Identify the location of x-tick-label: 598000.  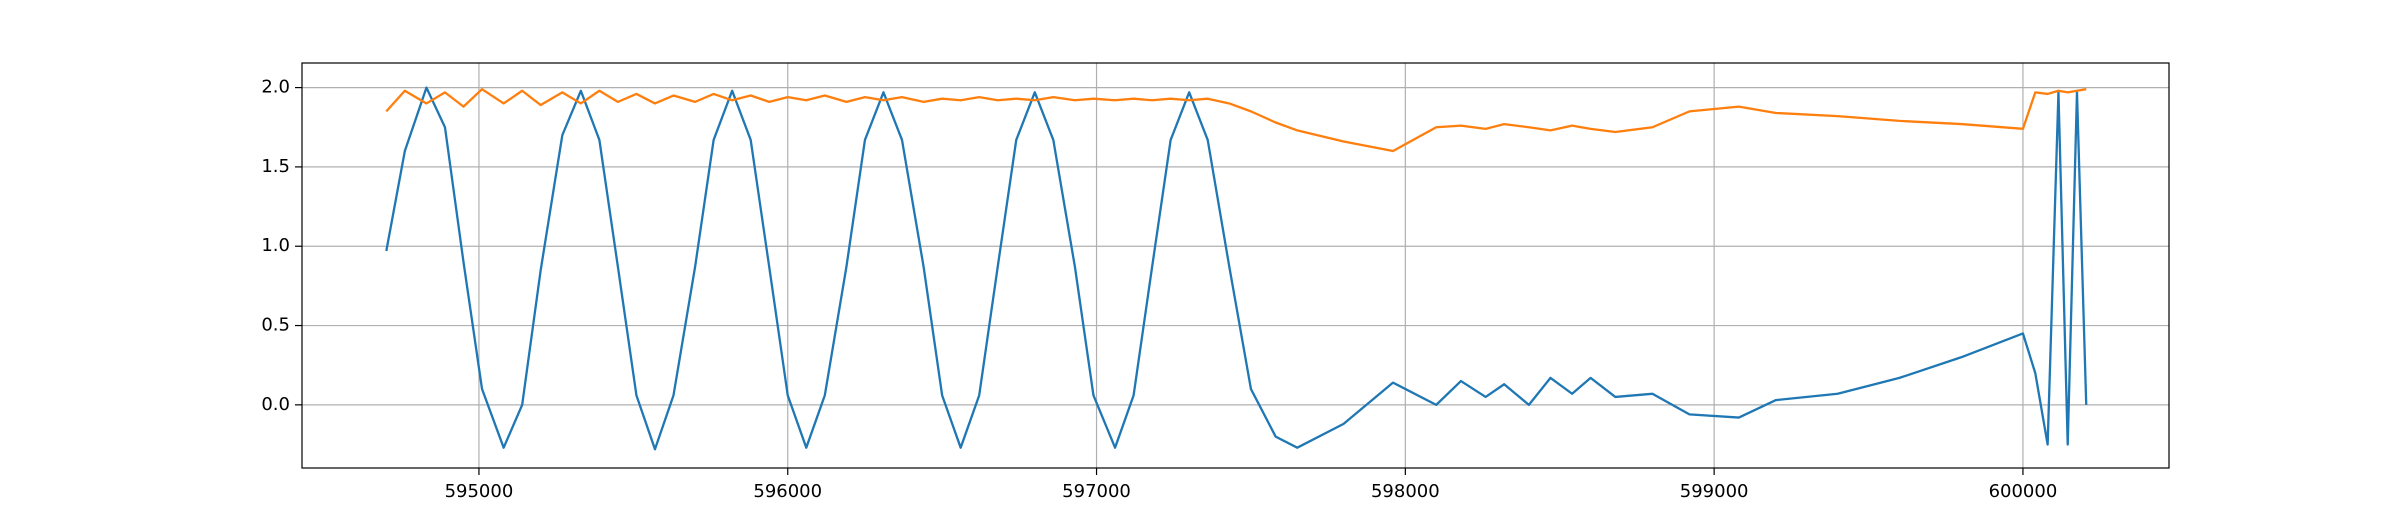
(1405, 491).